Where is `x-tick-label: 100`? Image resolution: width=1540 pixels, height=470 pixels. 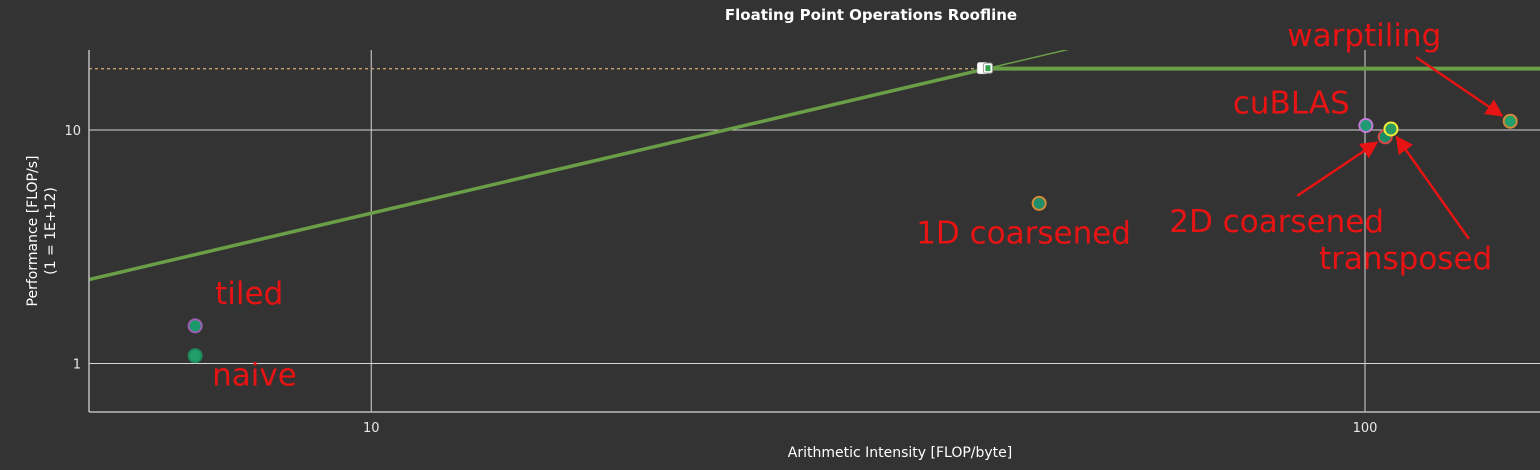
x-tick-label: 100 is located at coordinates (1365, 428).